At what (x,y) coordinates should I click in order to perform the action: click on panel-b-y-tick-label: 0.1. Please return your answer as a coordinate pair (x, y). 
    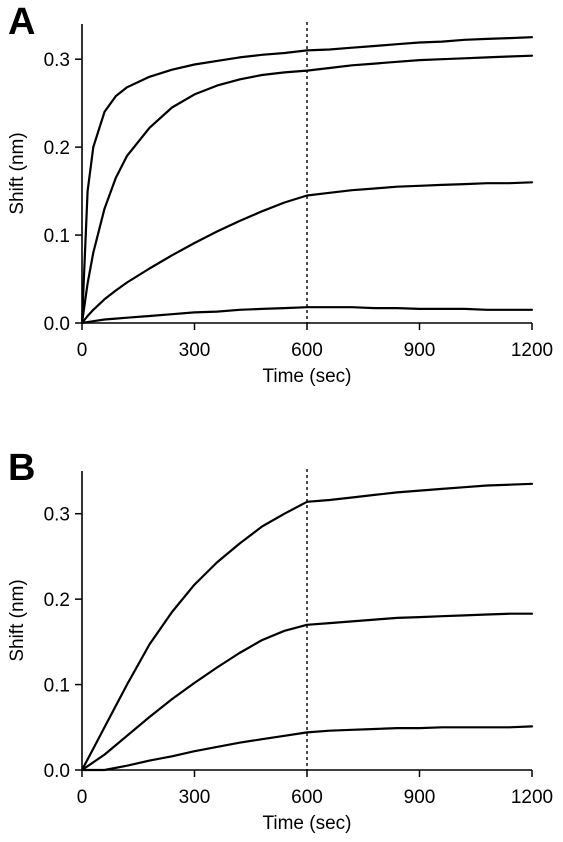
    Looking at the image, I should click on (57, 686).